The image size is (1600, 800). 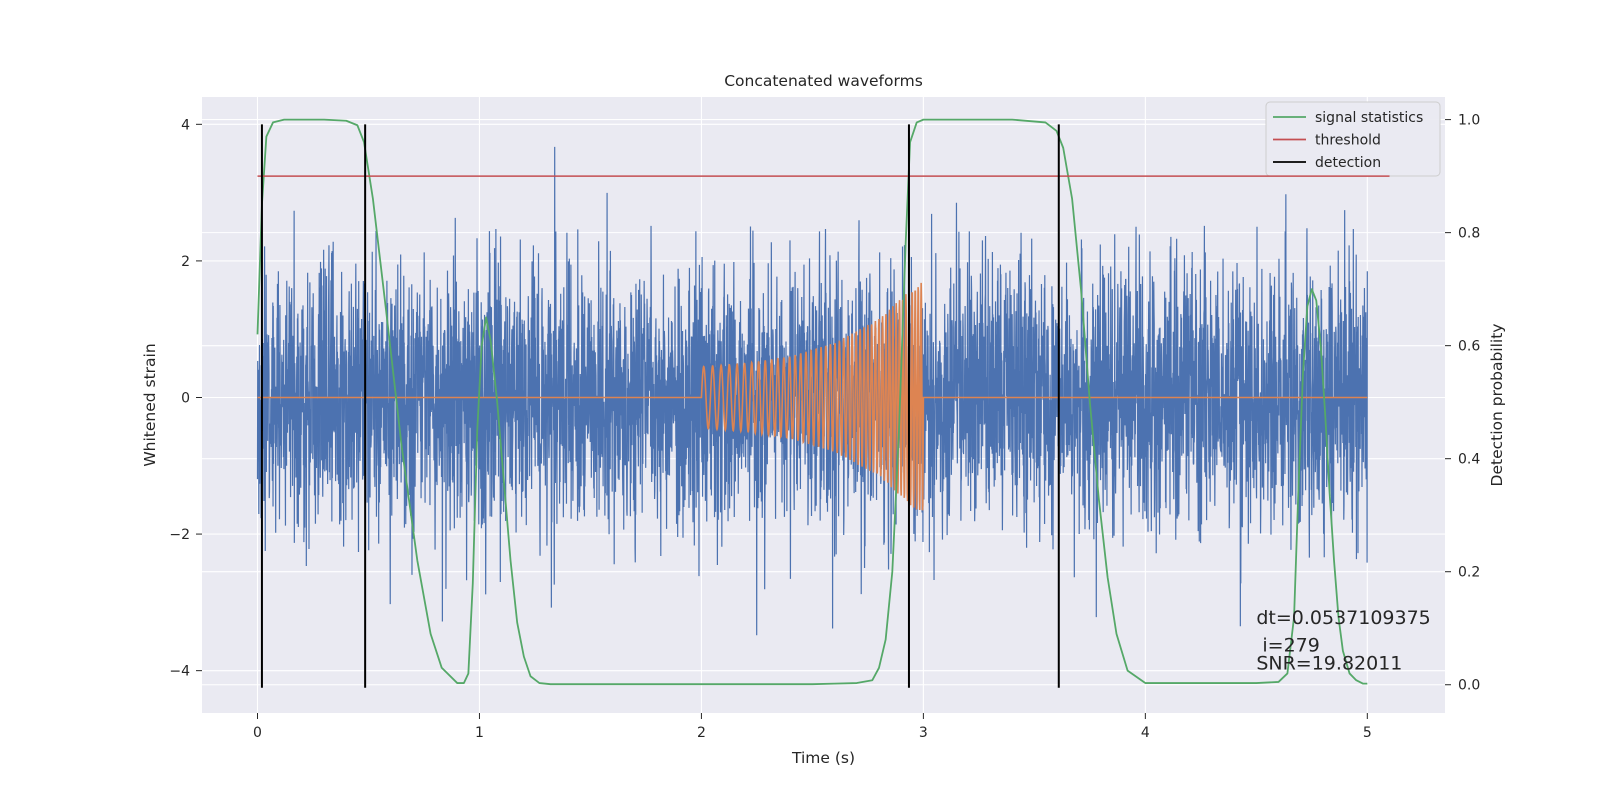 What do you see at coordinates (1348, 163) in the screenshot?
I see `legend-label-2: detection` at bounding box center [1348, 163].